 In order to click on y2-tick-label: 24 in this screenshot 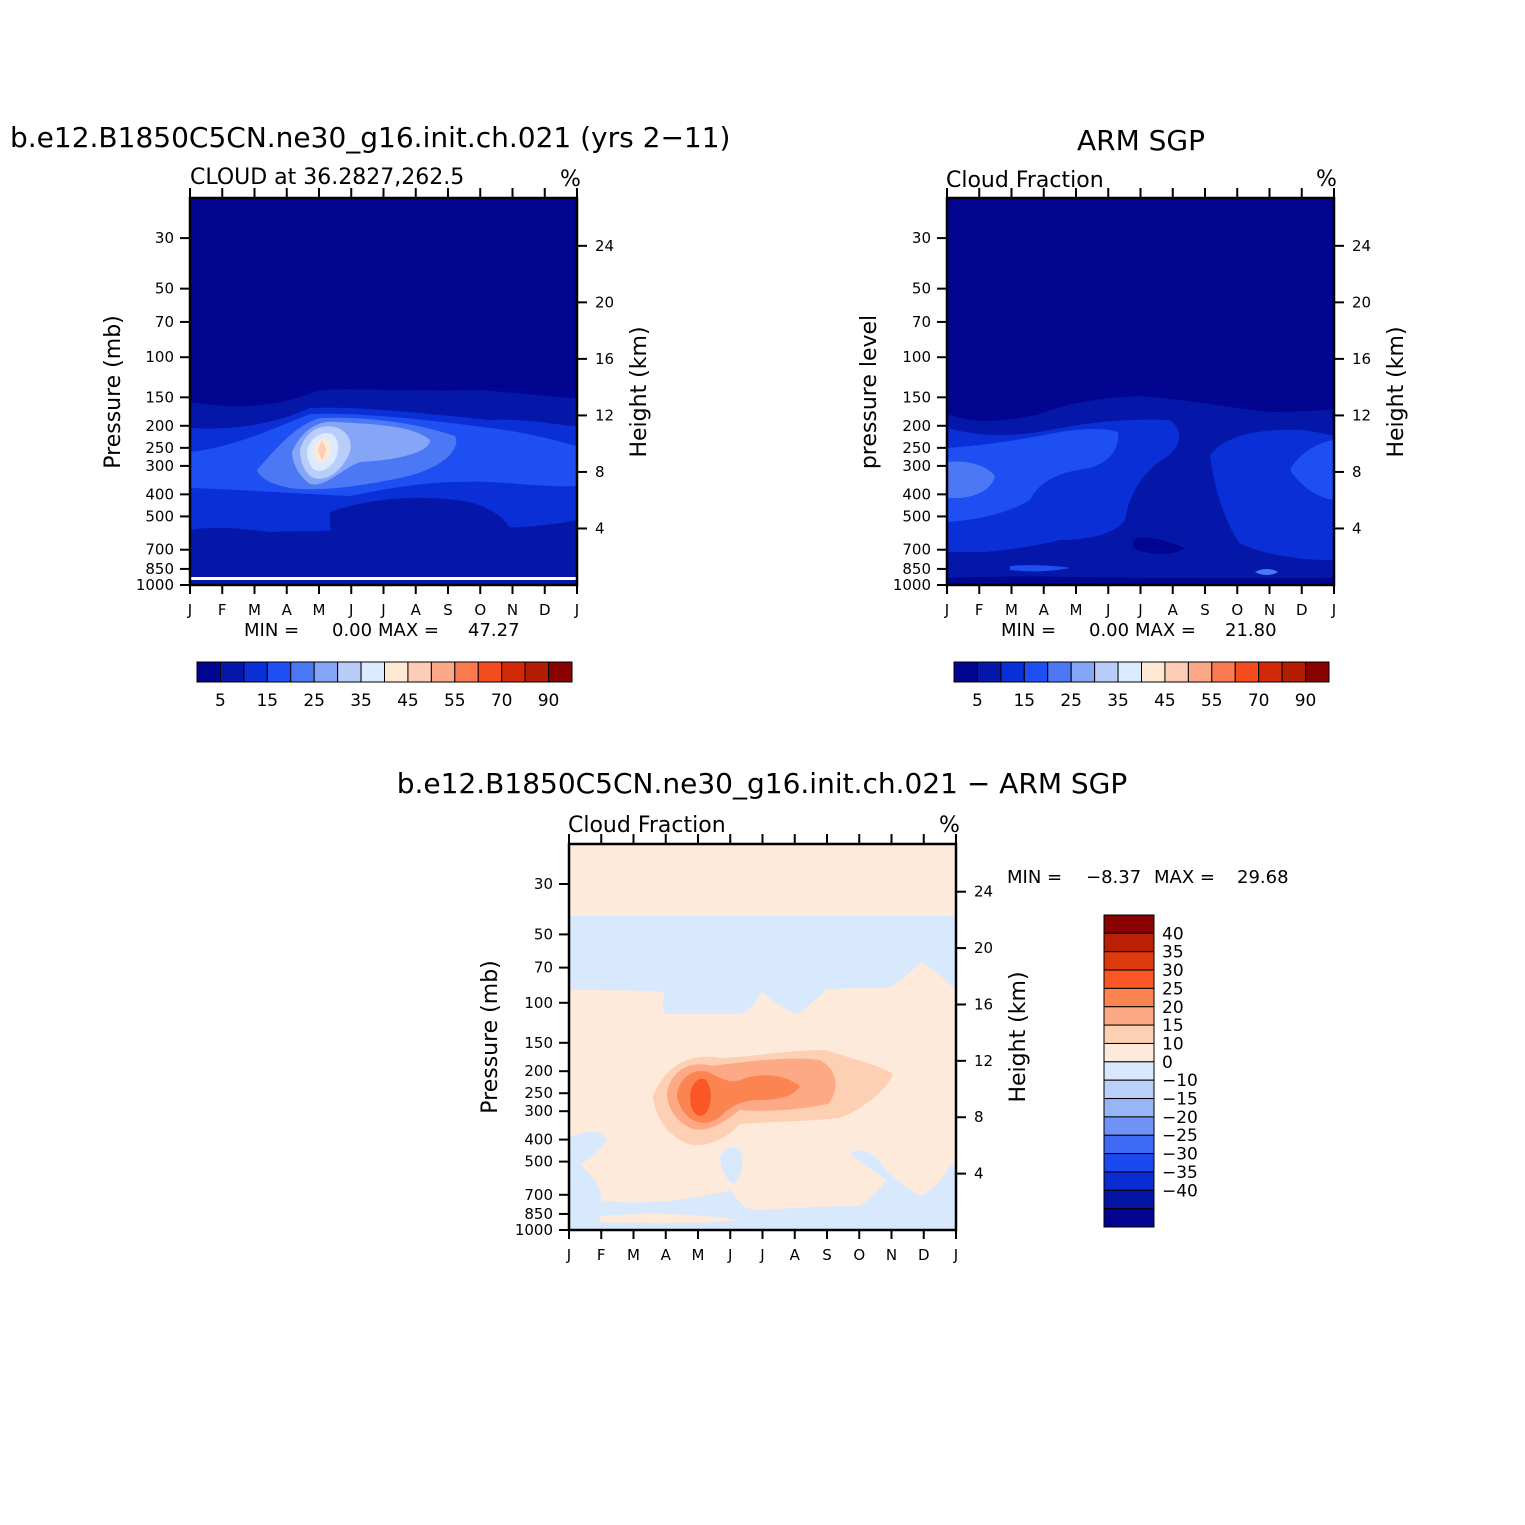, I will do `click(1361, 246)`.